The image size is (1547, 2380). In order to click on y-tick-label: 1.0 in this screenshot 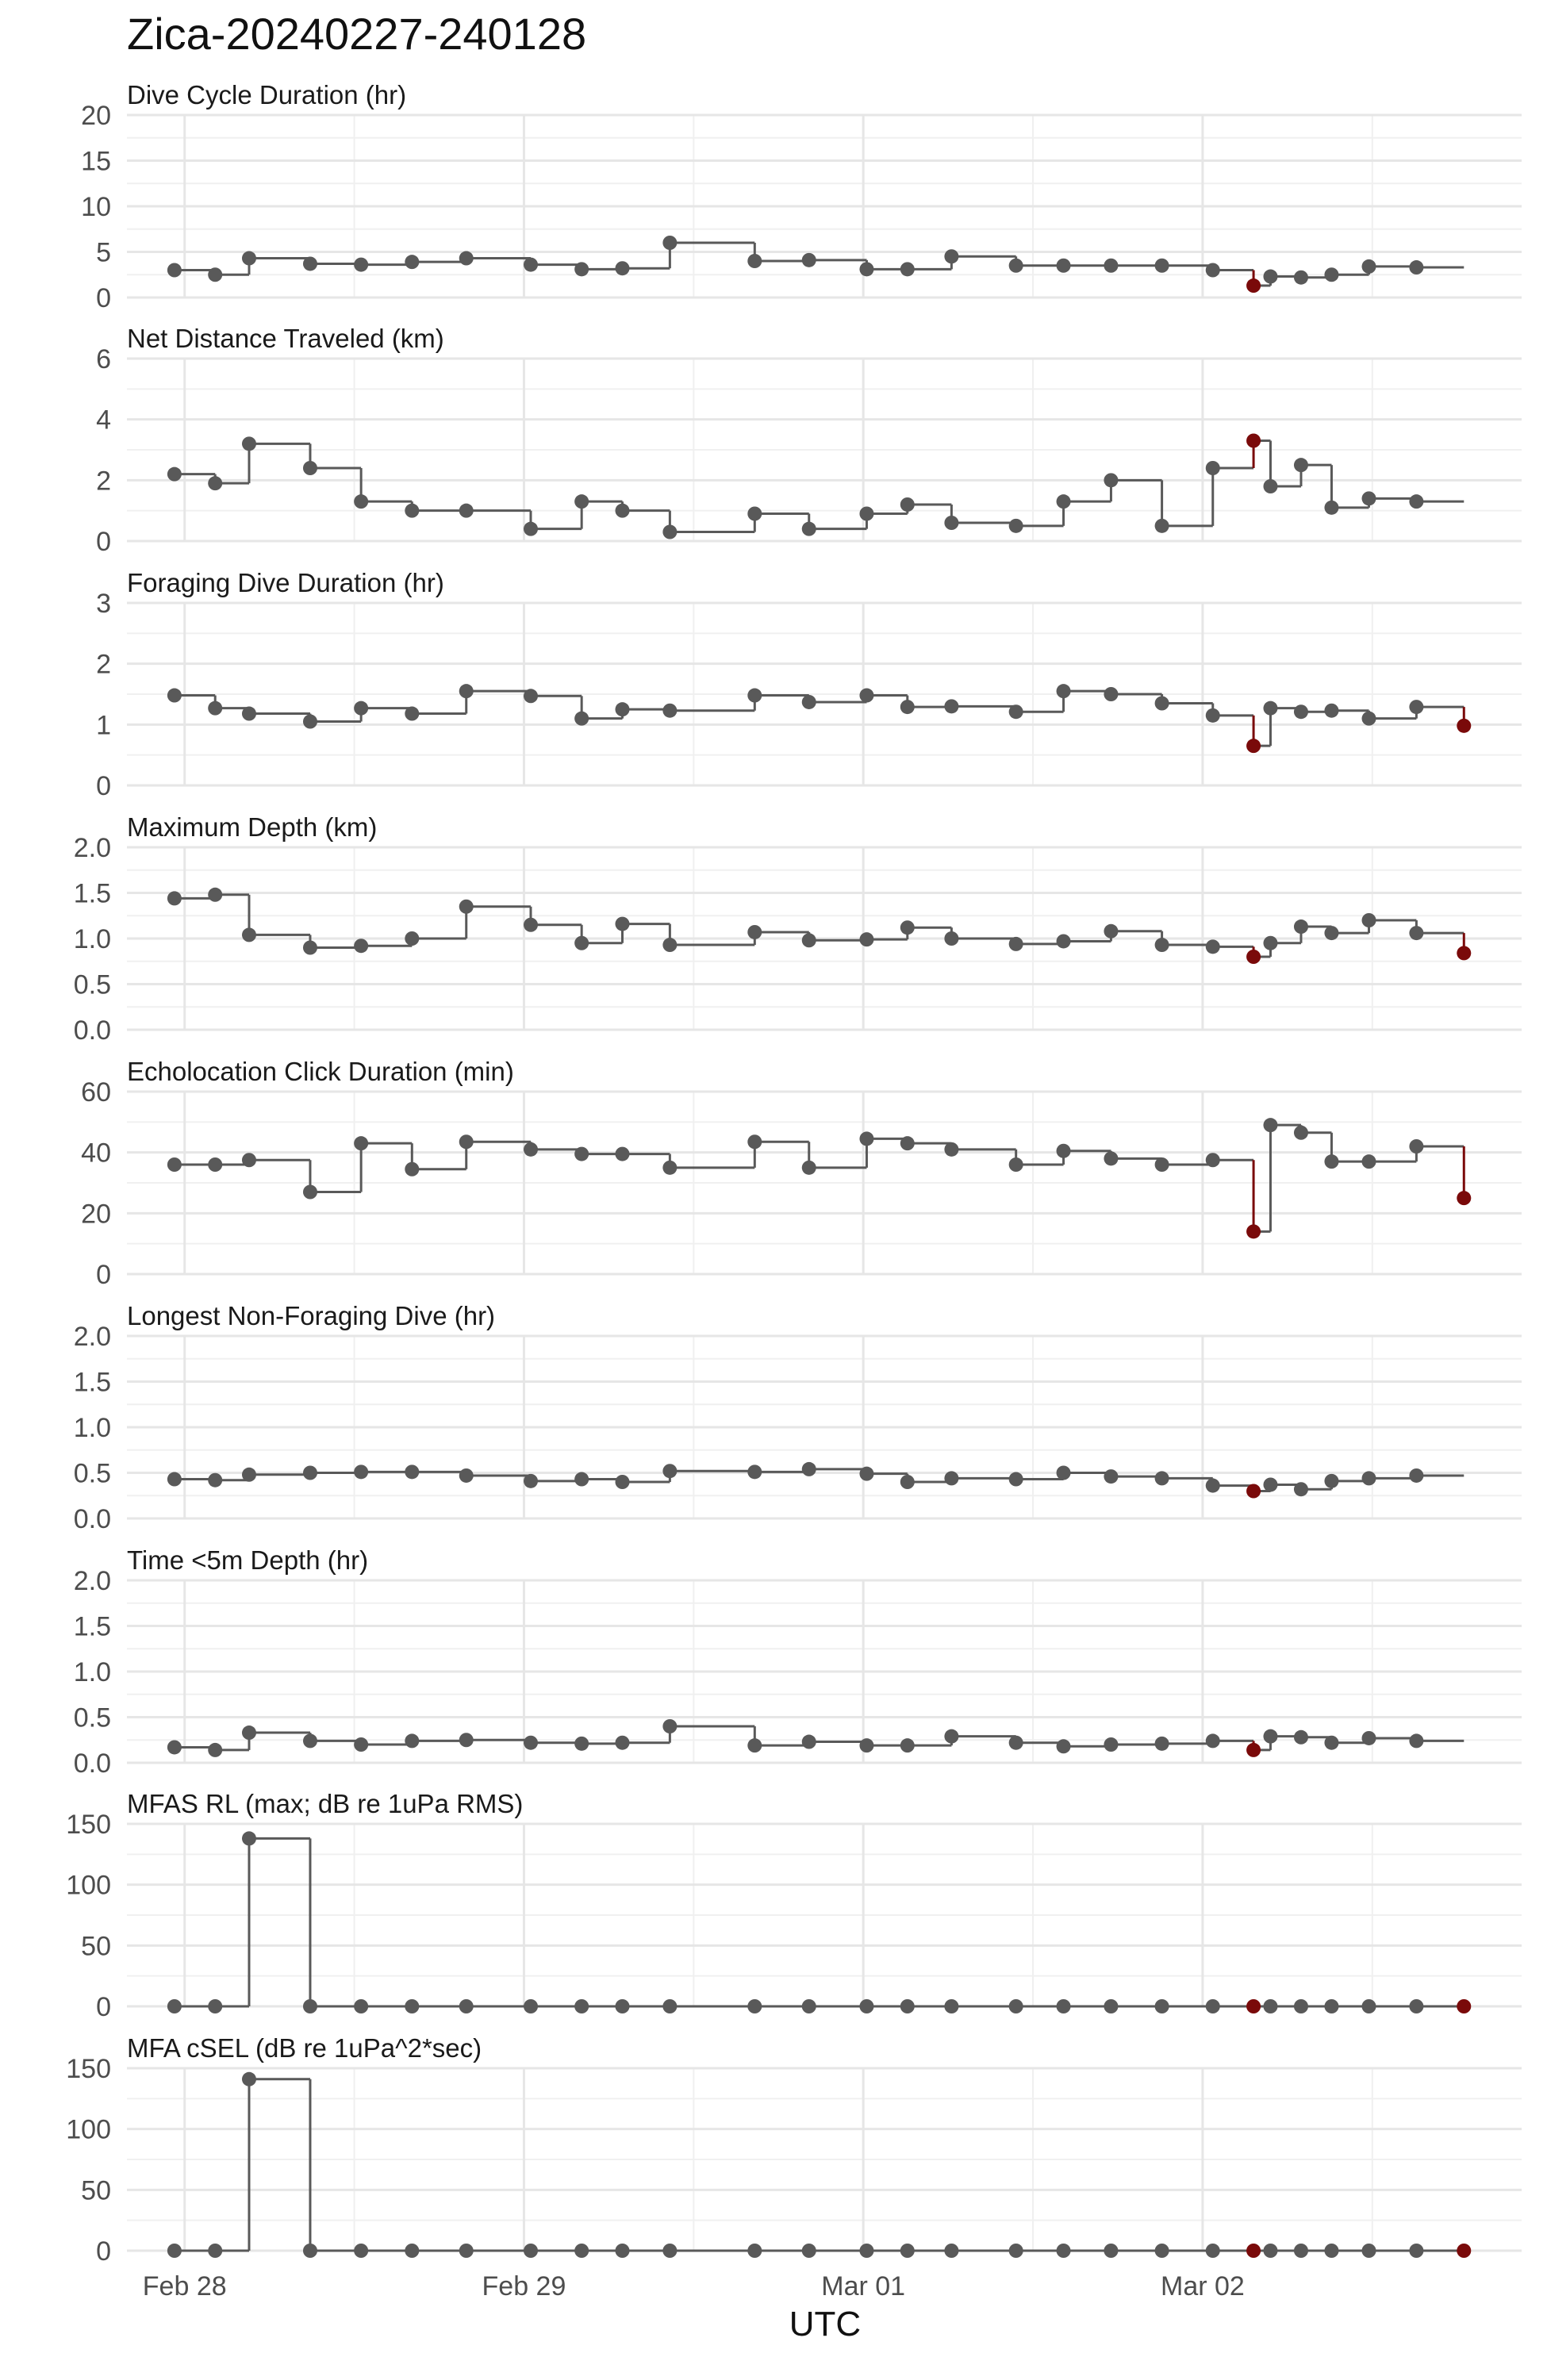, I will do `click(92, 1428)`.